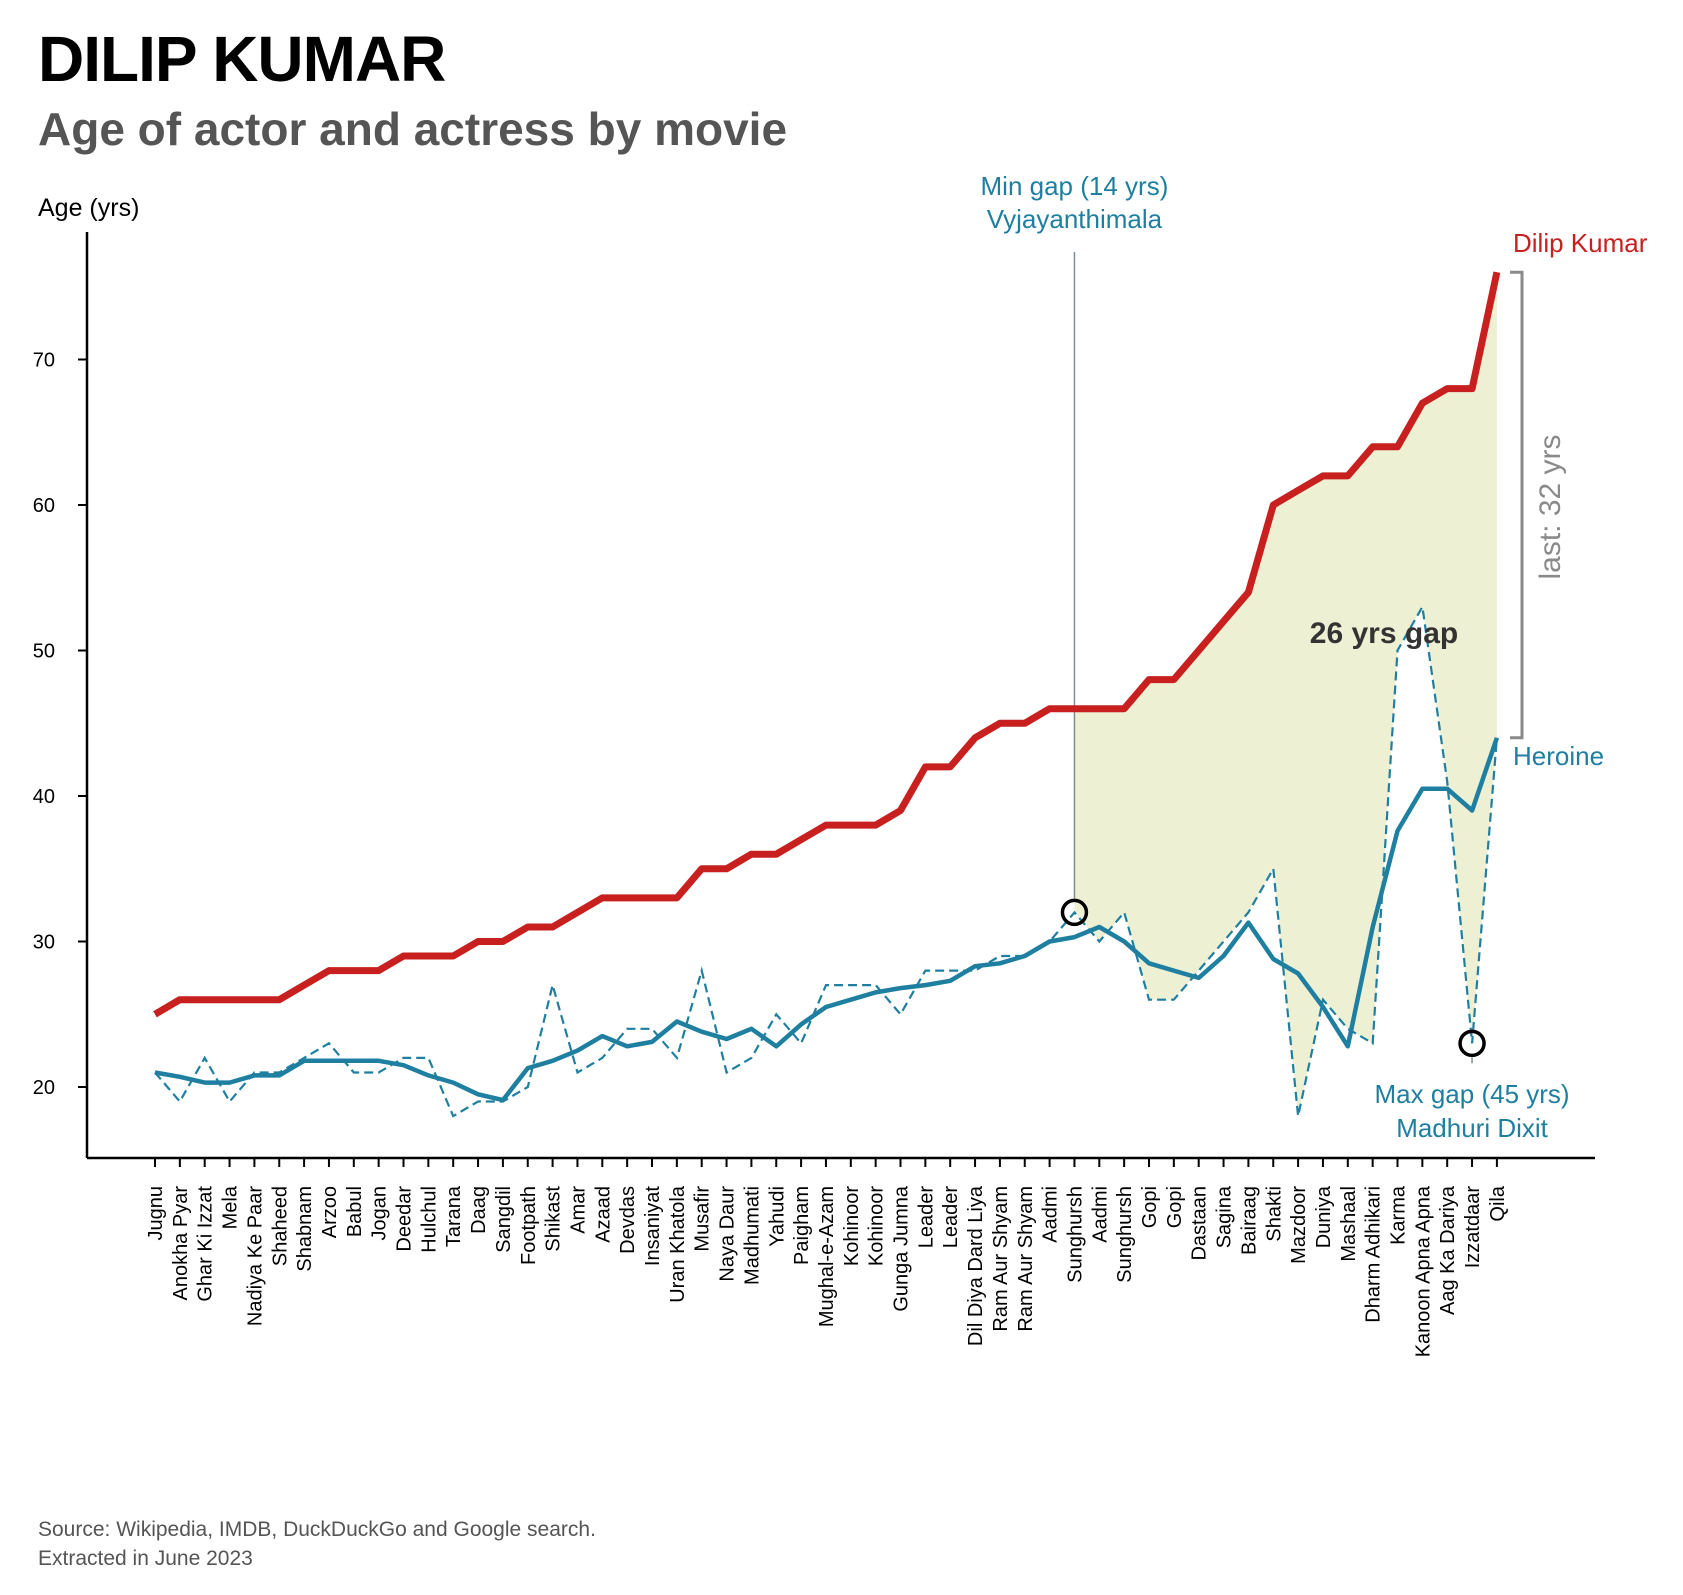 This screenshot has width=1683, height=1595. What do you see at coordinates (1075, 219) in the screenshot?
I see `min-gap-heroine-label: Vyjayanthimala` at bounding box center [1075, 219].